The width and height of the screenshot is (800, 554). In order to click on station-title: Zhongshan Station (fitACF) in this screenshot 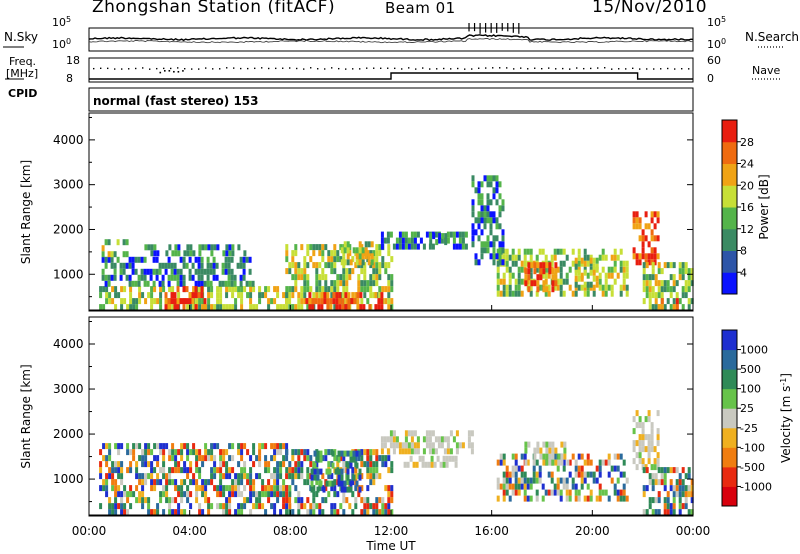, I will do `click(214, 8)`.